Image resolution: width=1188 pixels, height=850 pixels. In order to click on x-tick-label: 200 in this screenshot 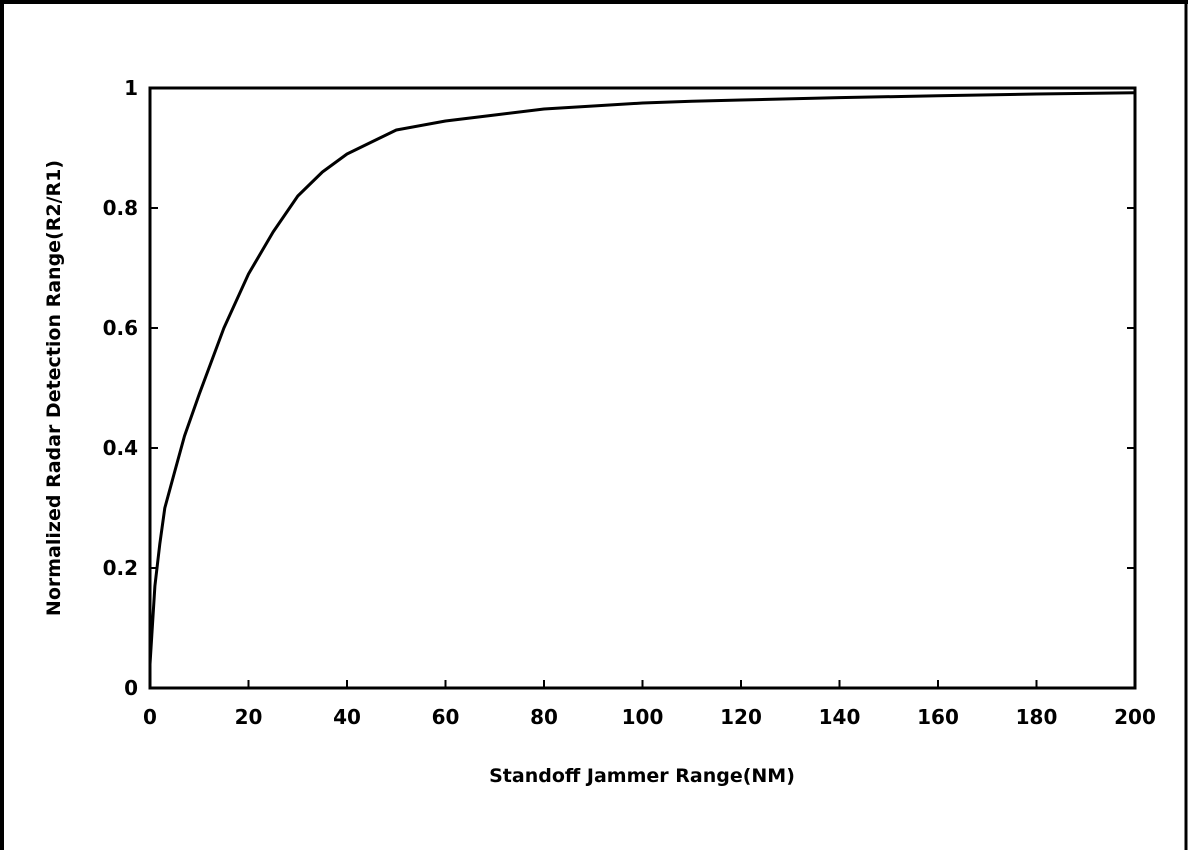, I will do `click(1135, 717)`.